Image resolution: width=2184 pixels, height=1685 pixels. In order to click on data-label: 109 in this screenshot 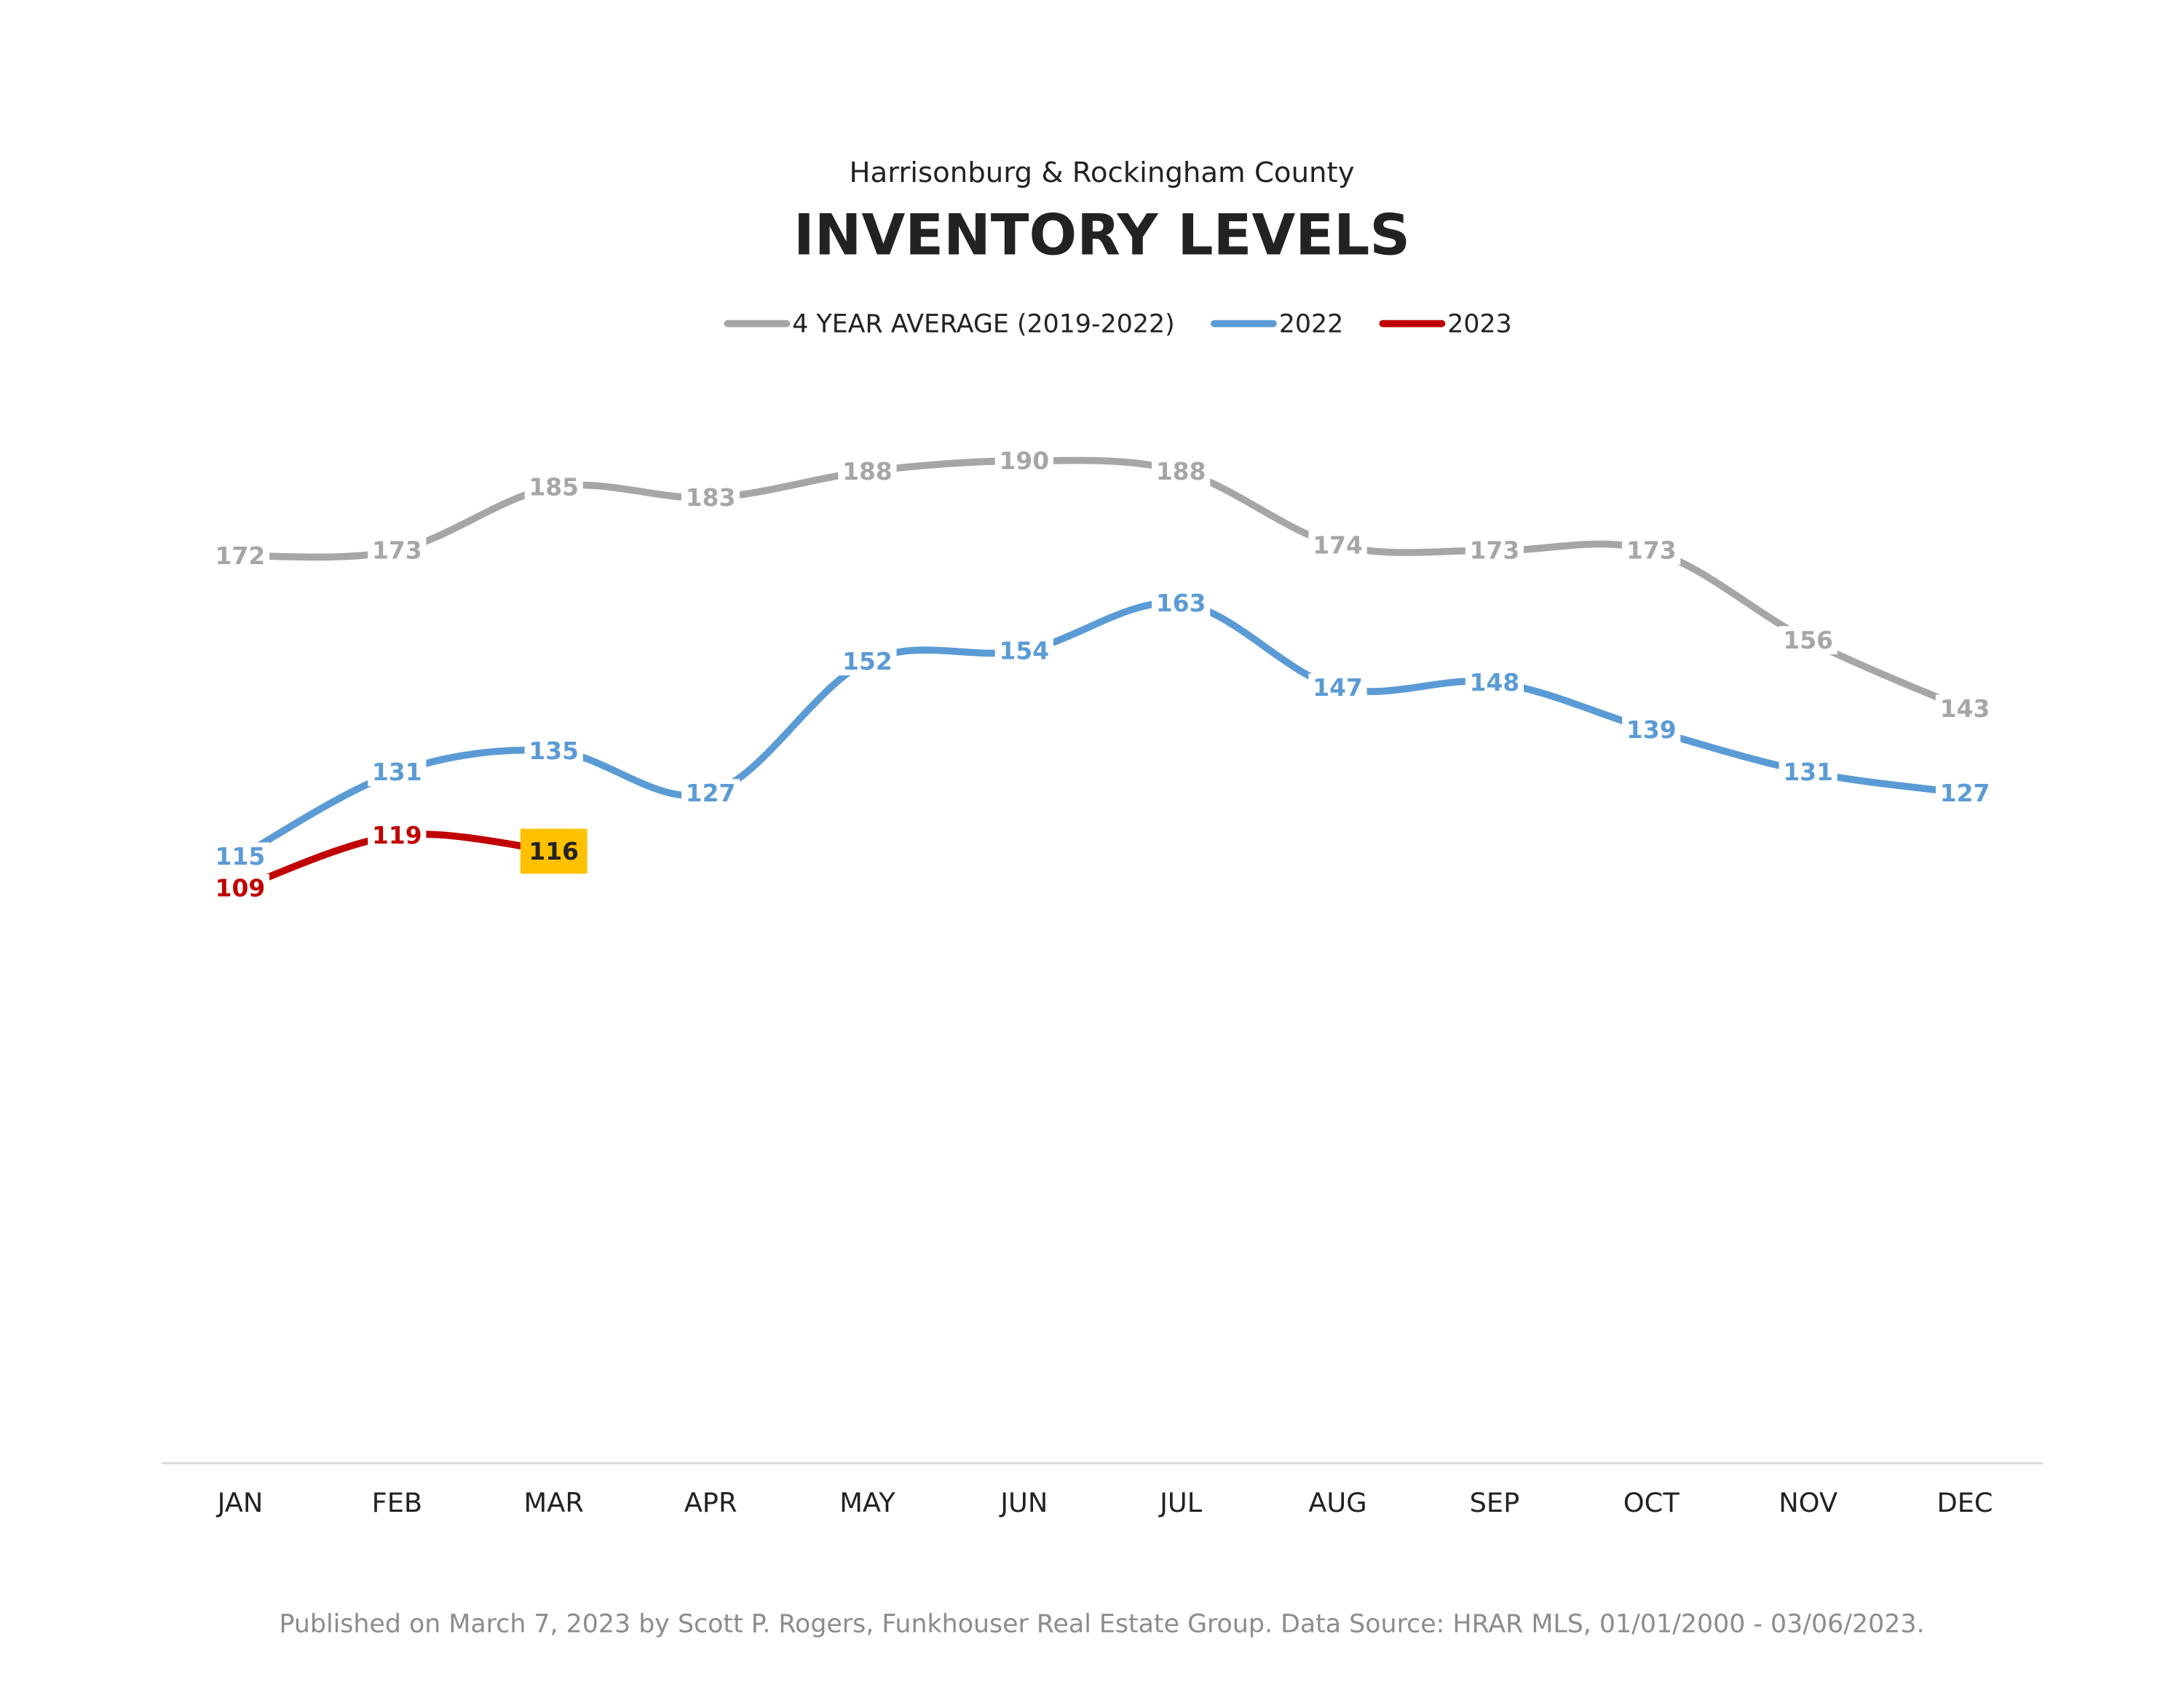, I will do `click(240, 888)`.